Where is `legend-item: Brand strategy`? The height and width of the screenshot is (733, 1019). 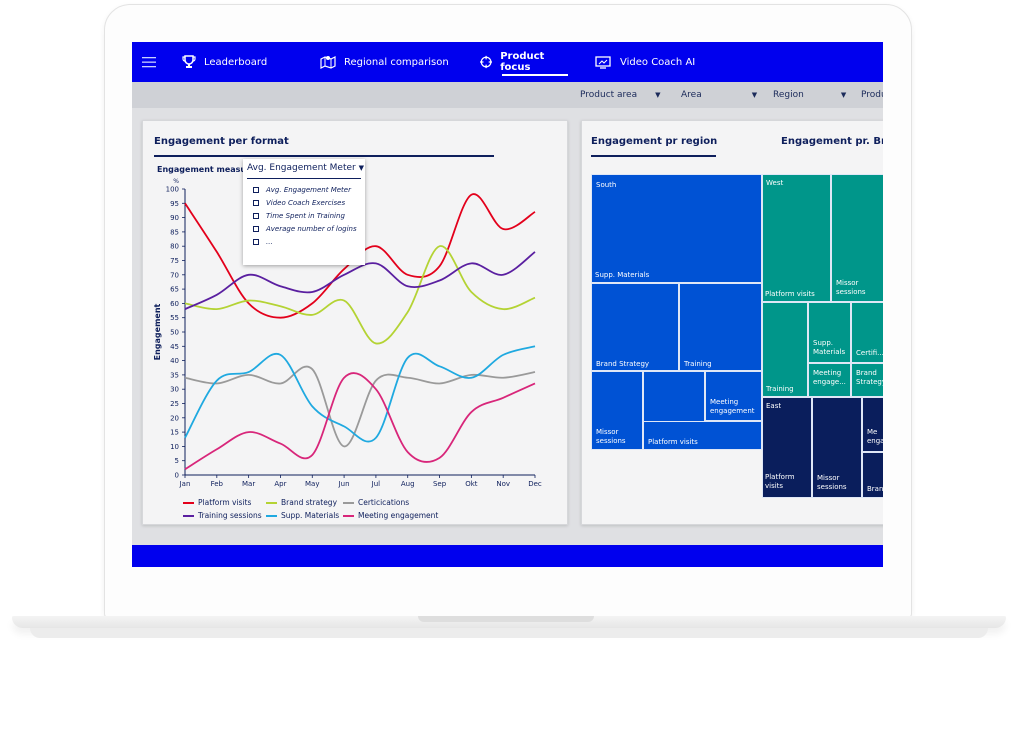 legend-item: Brand strategy is located at coordinates (301, 502).